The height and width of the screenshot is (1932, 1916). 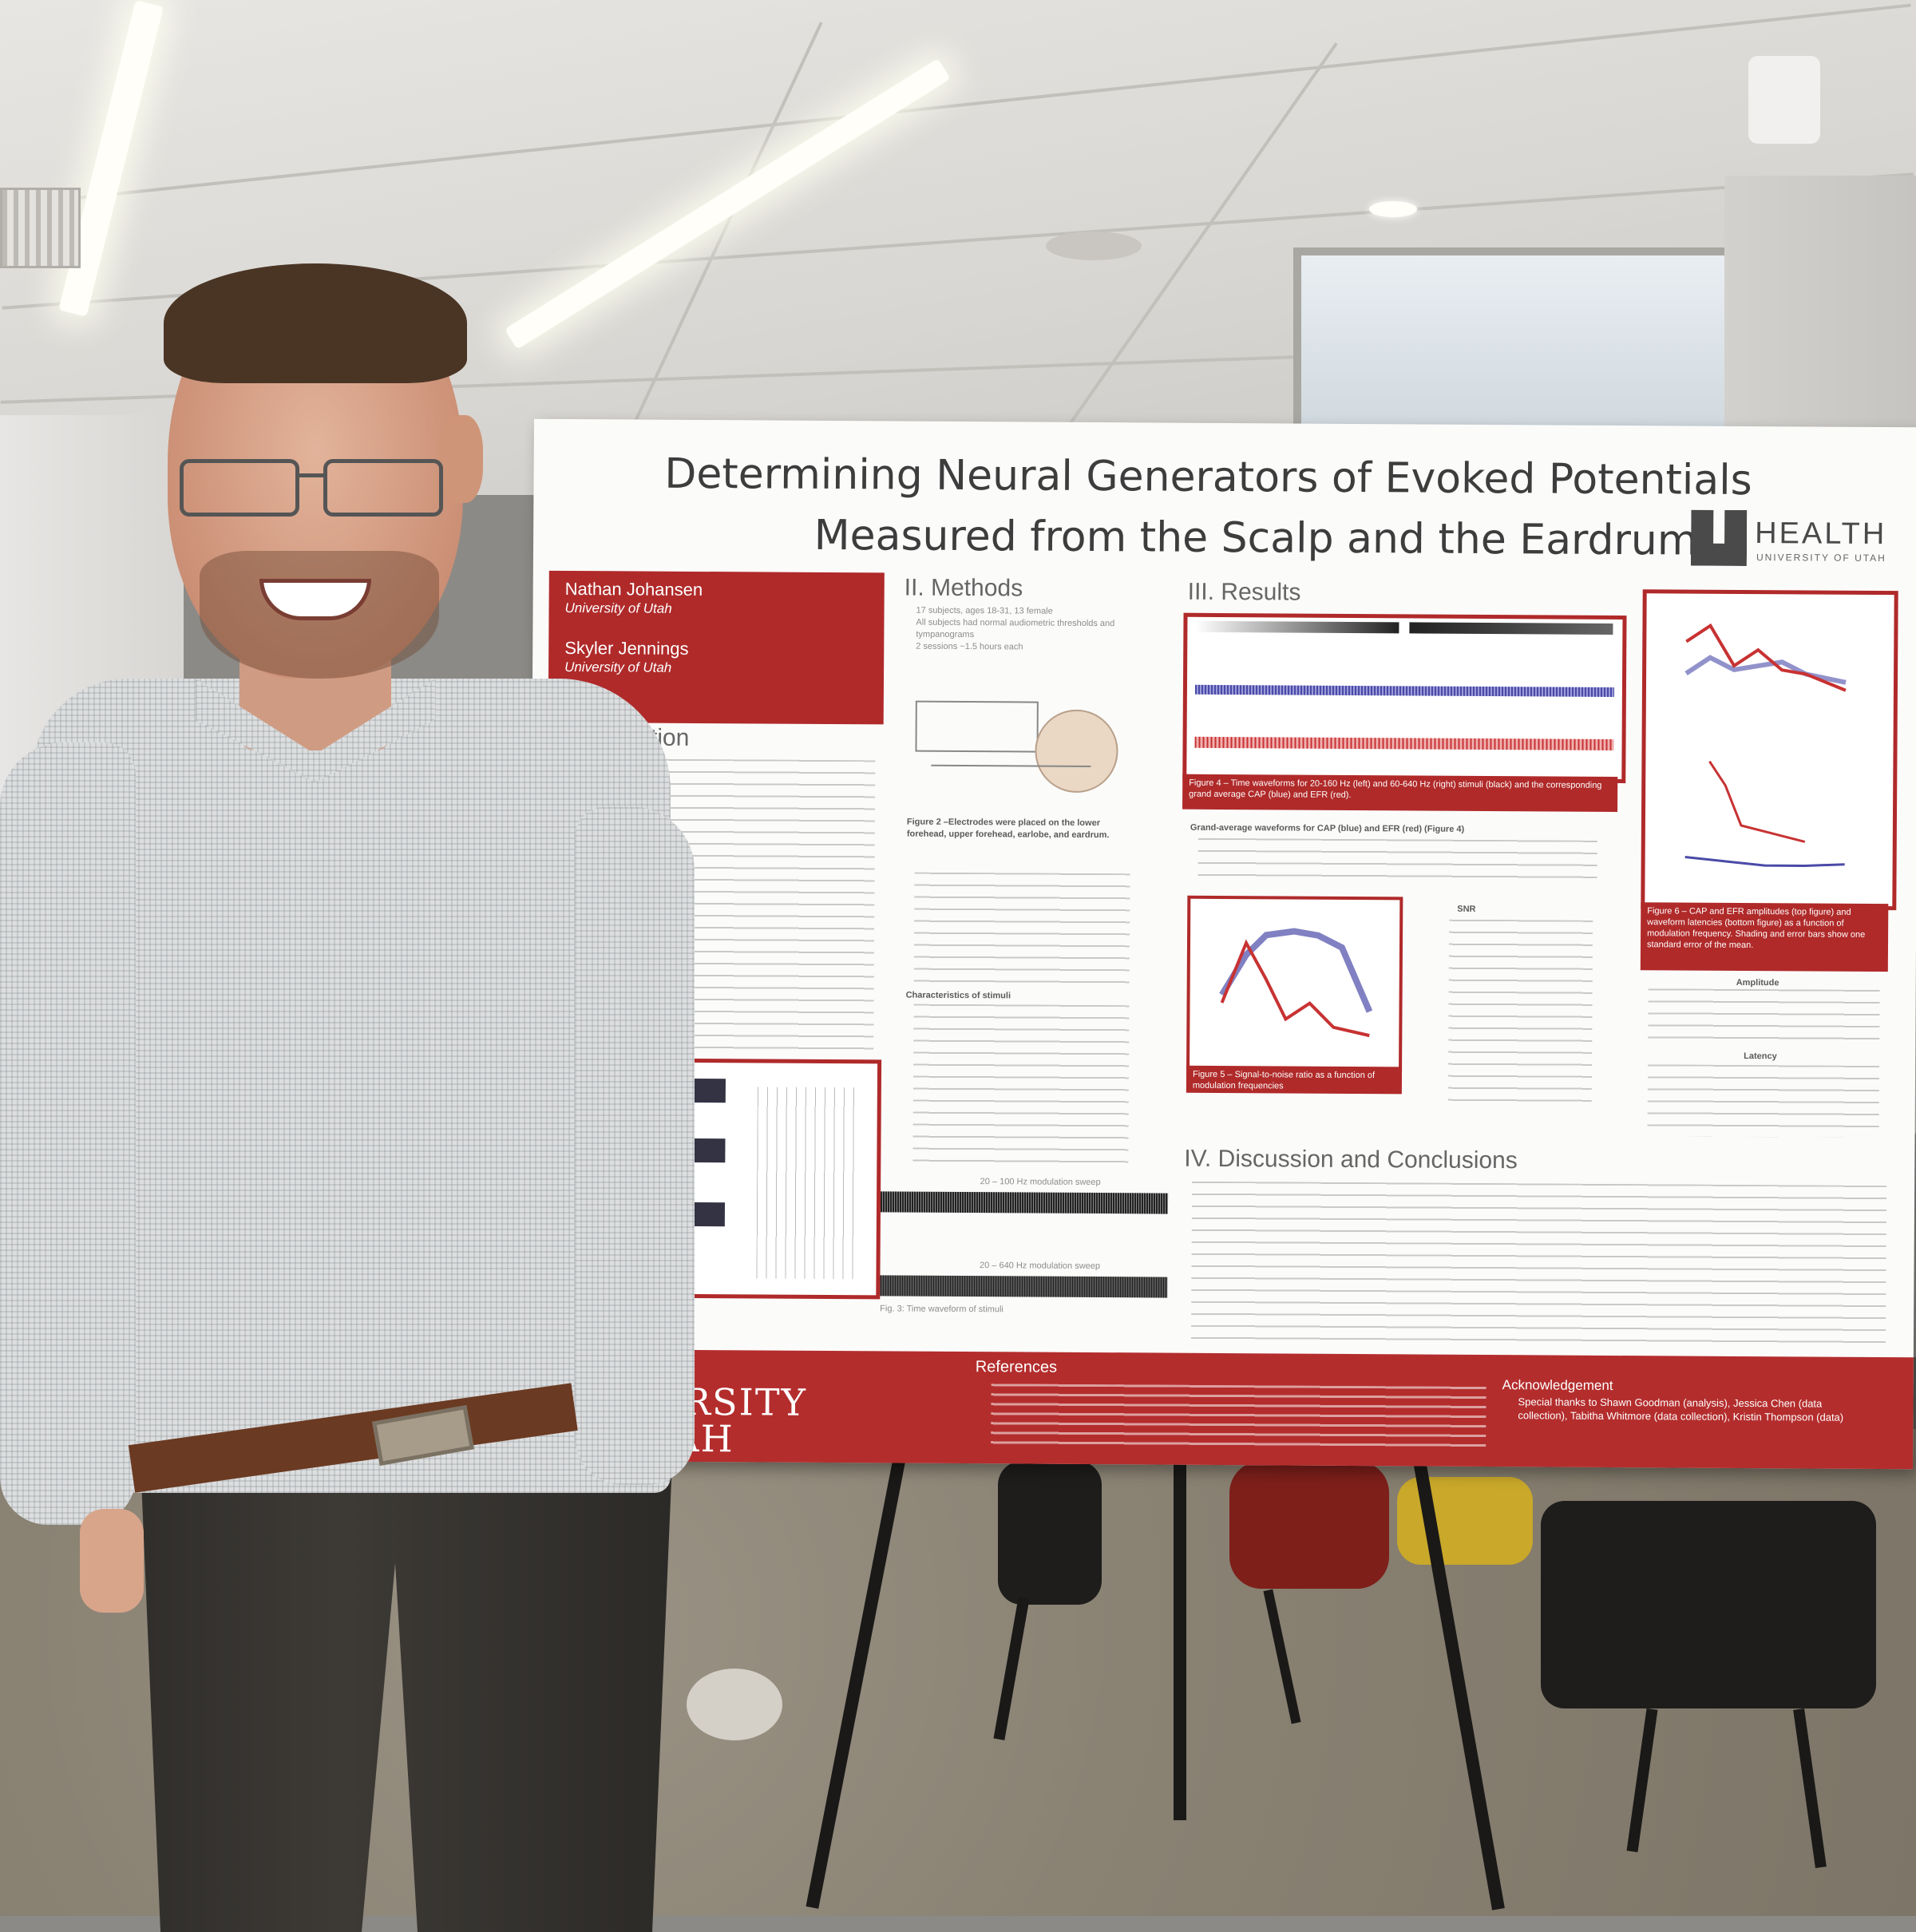 I want to click on title-line: Measured from the Scalp and the Eardrum, so click(x=1256, y=538).